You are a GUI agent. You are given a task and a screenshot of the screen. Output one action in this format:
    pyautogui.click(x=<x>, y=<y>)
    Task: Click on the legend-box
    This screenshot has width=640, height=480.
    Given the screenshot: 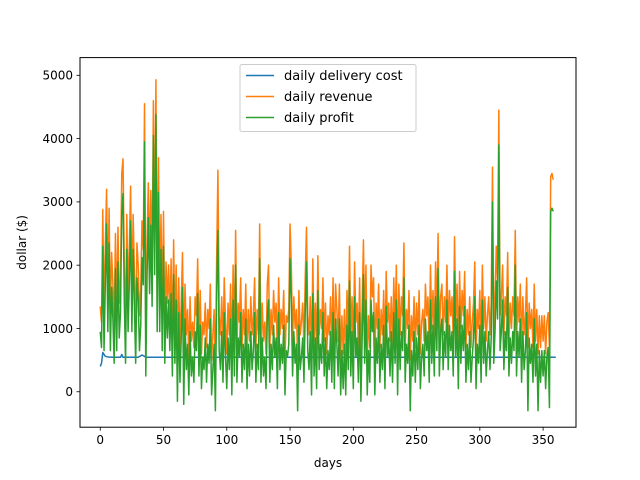 What is the action you would take?
    pyautogui.click(x=328, y=98)
    